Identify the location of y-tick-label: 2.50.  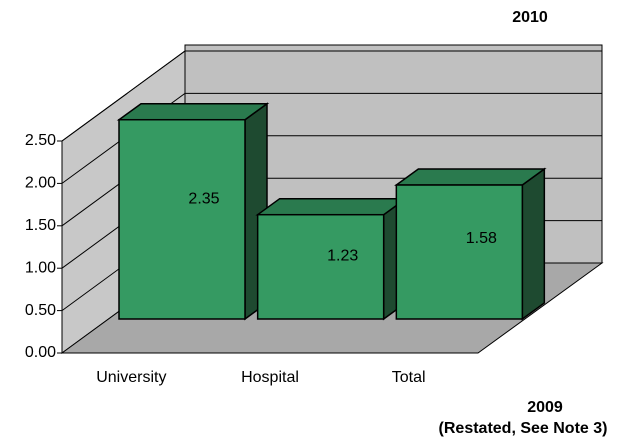
(40, 140).